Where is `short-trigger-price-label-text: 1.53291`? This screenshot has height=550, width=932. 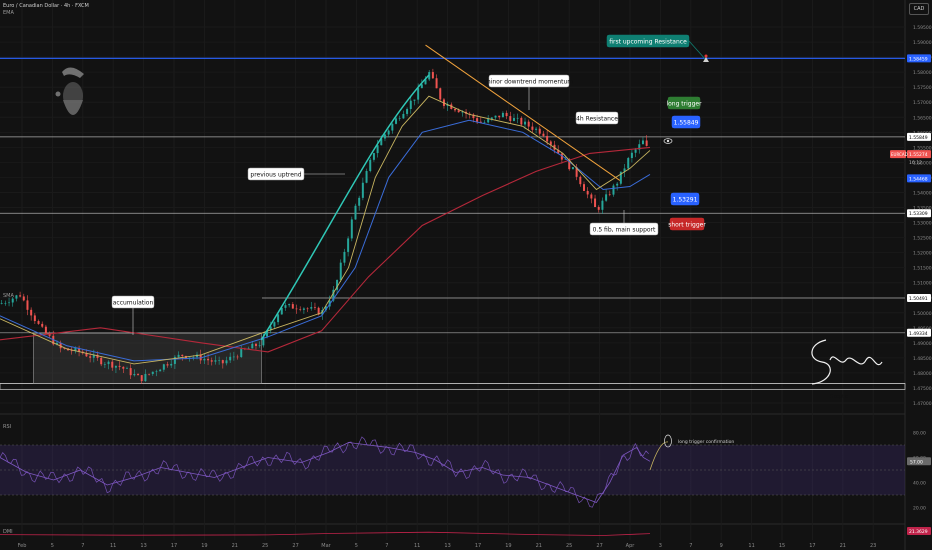 short-trigger-price-label-text: 1.53291 is located at coordinates (685, 199).